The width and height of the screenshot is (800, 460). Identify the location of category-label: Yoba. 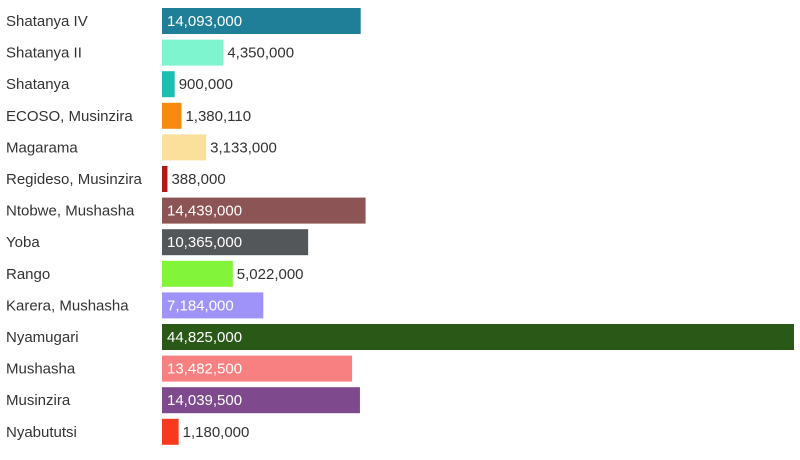
(23, 242).